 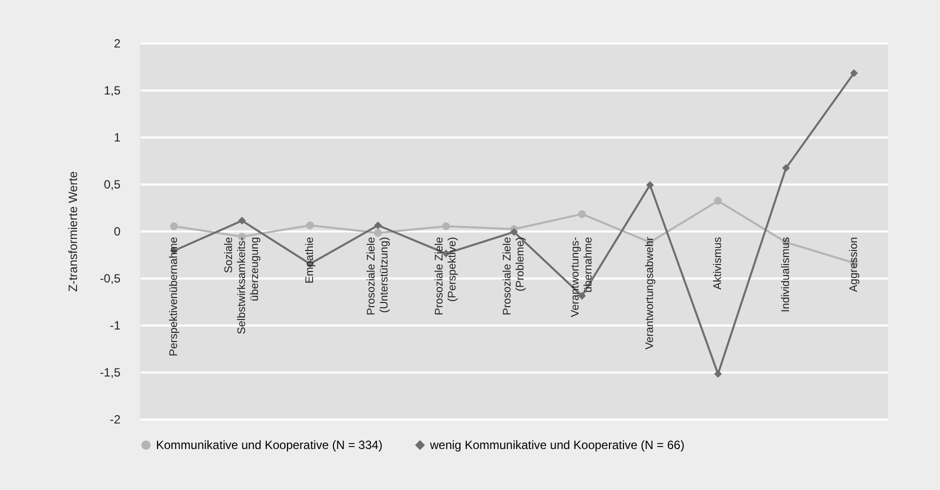 I want to click on y-tick-label: 0,5, so click(x=112, y=185).